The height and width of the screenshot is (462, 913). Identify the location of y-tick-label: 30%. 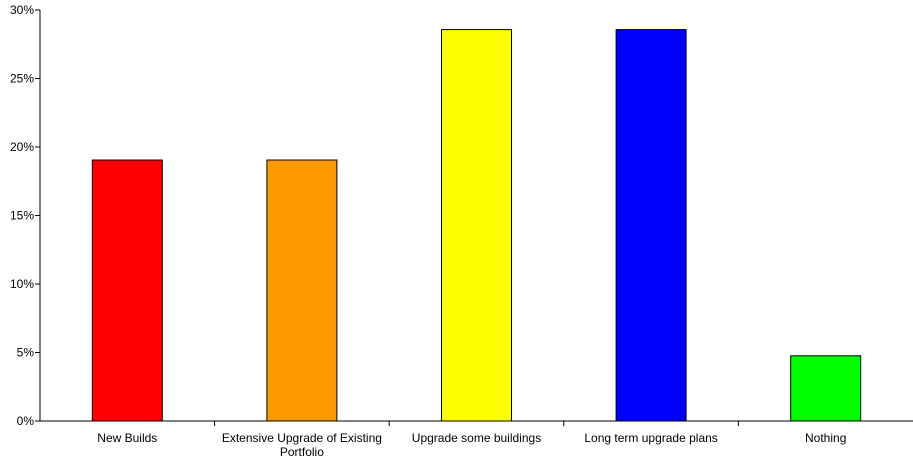
(22, 10).